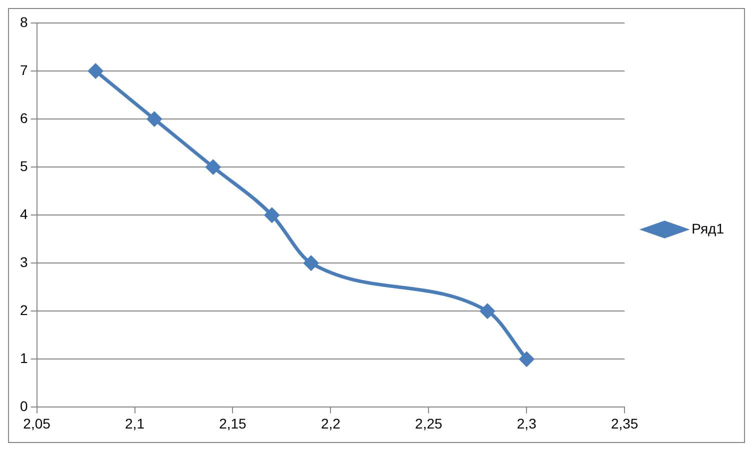 The width and height of the screenshot is (753, 451). What do you see at coordinates (24, 358) in the screenshot?
I see `y-tick-label: 1` at bounding box center [24, 358].